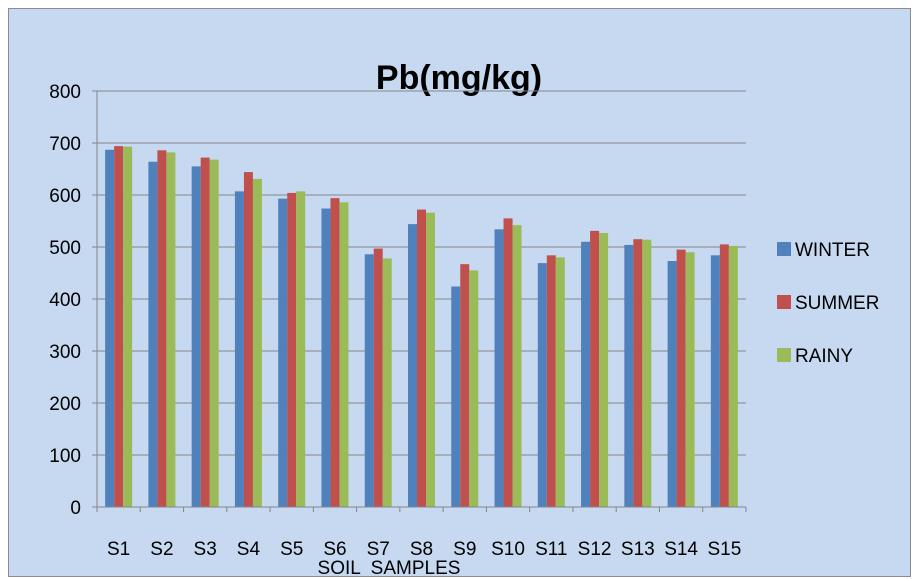 This screenshot has width=913, height=579. What do you see at coordinates (291, 549) in the screenshot?
I see `x-tick-label: S5` at bounding box center [291, 549].